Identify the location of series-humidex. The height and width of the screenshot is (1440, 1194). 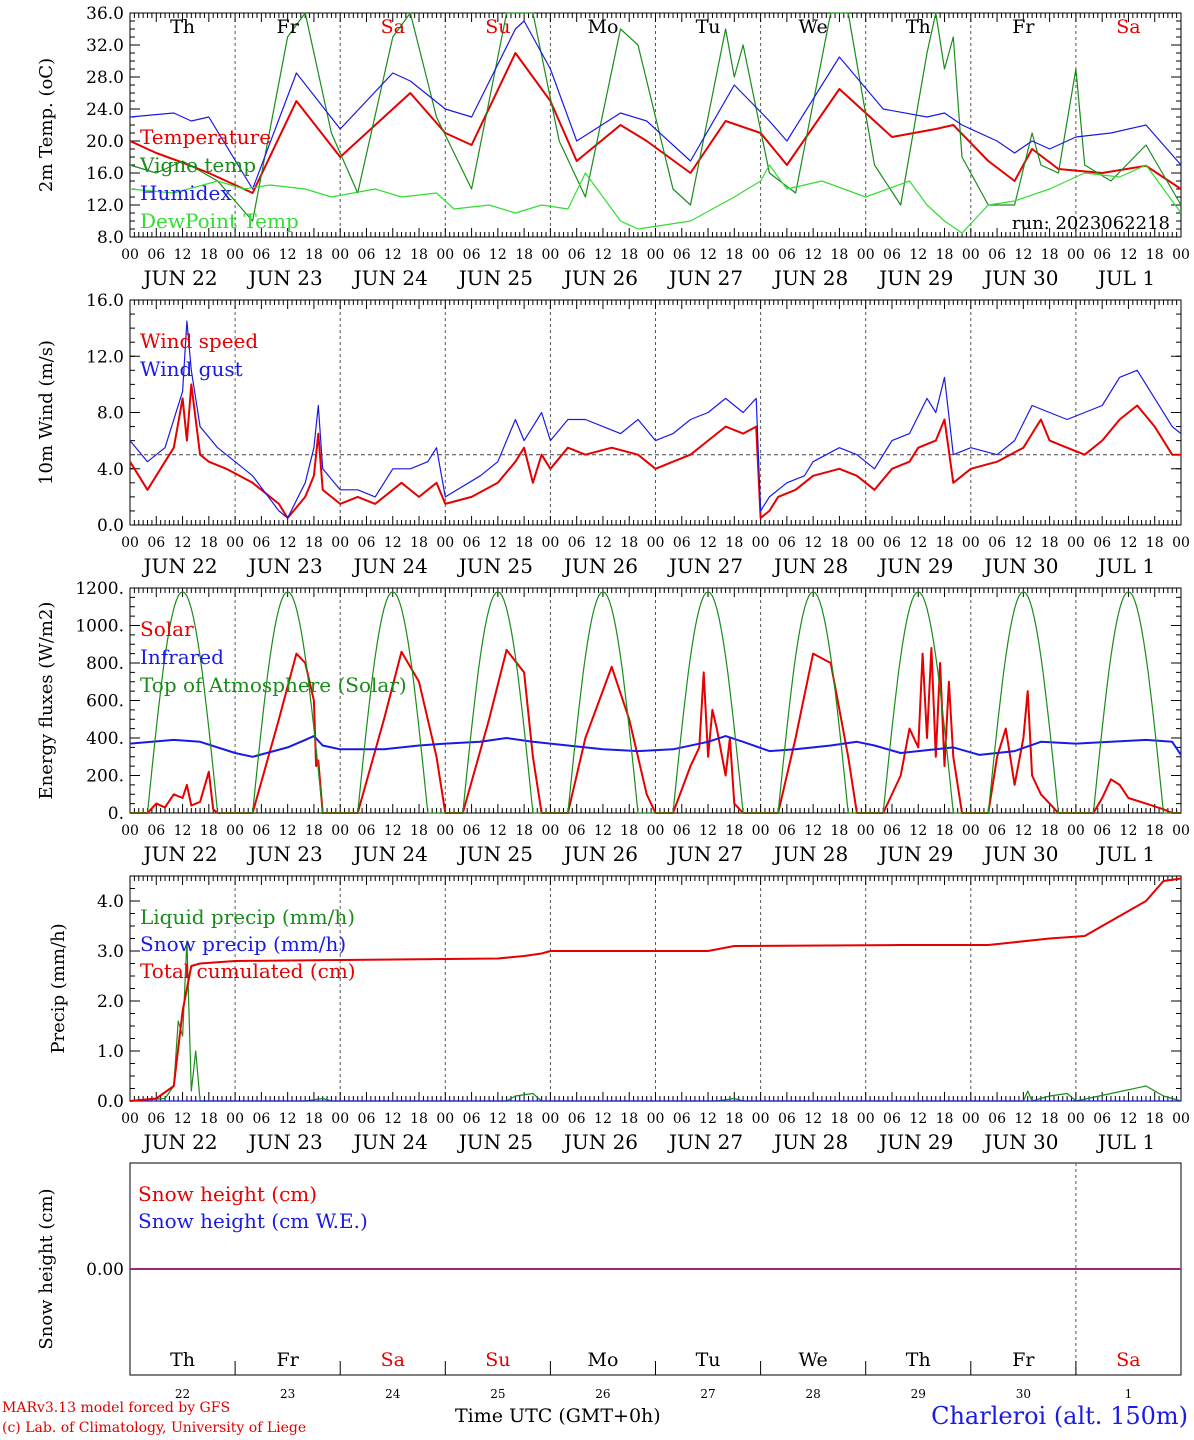
(655, 105).